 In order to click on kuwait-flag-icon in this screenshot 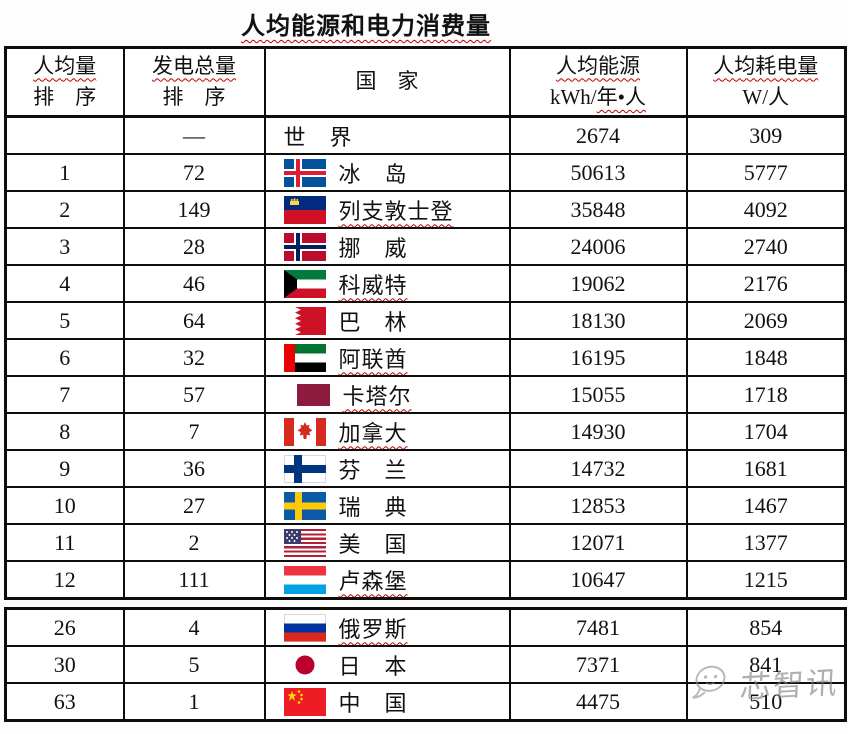, I will do `click(304, 283)`.